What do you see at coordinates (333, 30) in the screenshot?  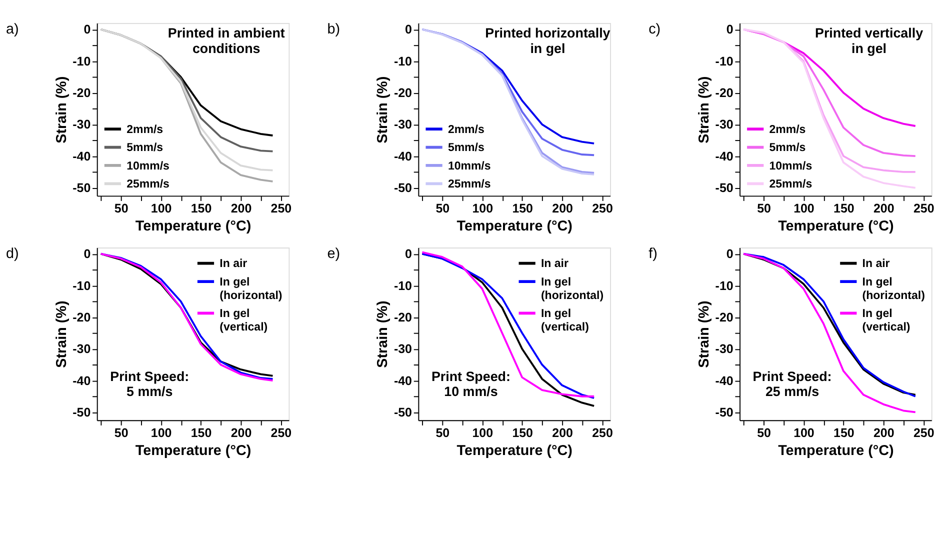 I see `chart-title: b)` at bounding box center [333, 30].